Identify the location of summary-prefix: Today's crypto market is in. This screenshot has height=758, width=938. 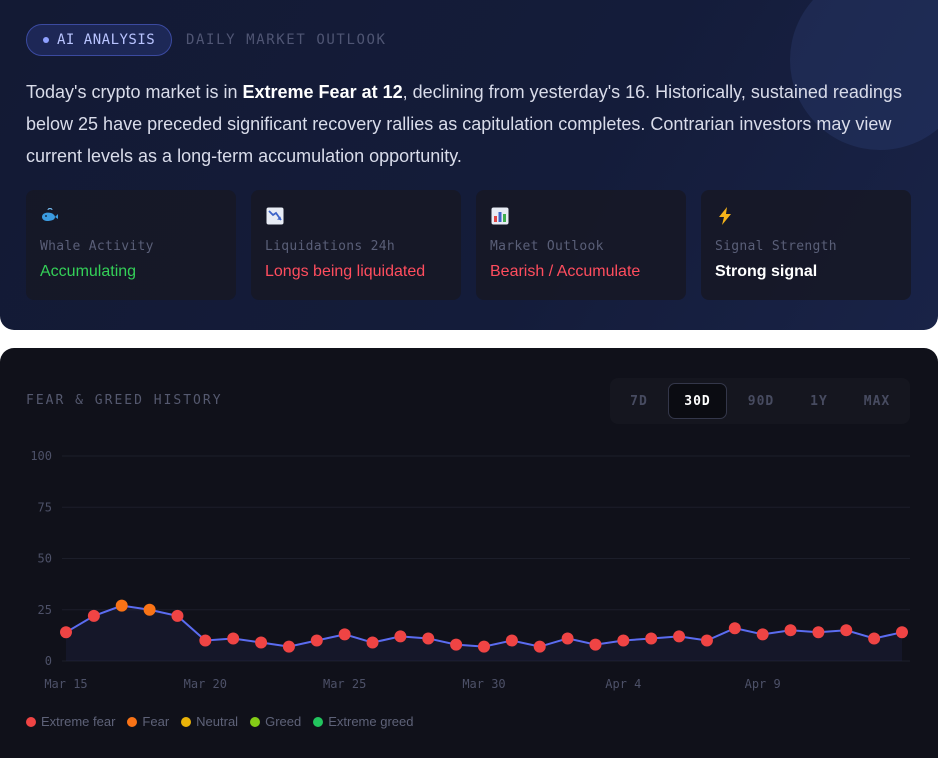
(134, 92).